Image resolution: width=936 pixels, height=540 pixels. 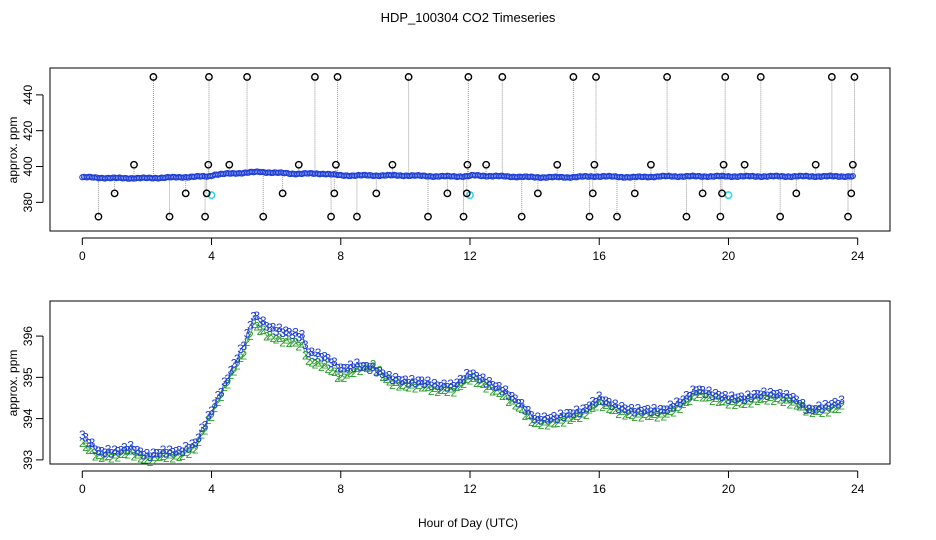 I want to click on bottom-x-tick-label: 8, so click(x=340, y=489).